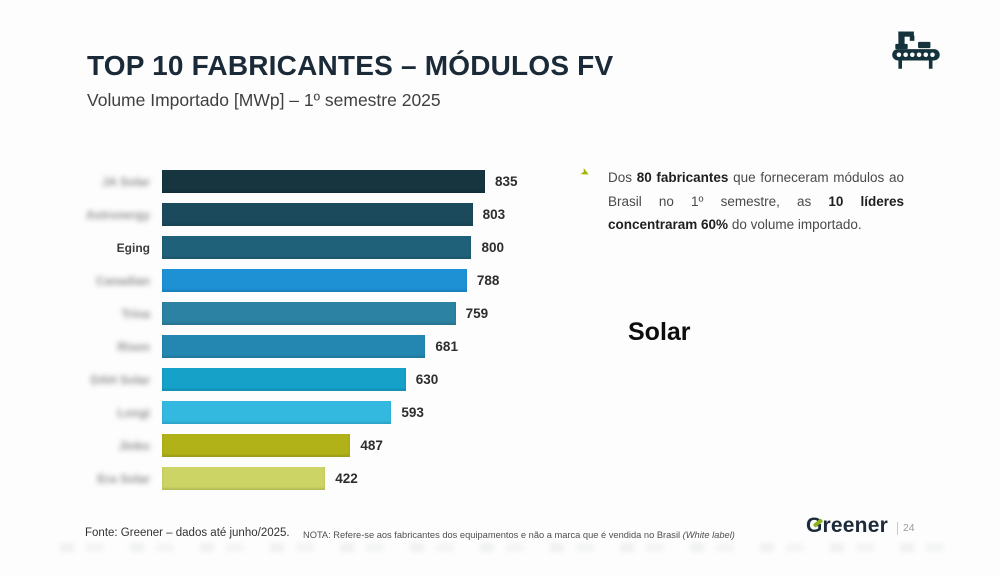 The image size is (1000, 575). I want to click on brand-footer: Greener 24, so click(860, 526).